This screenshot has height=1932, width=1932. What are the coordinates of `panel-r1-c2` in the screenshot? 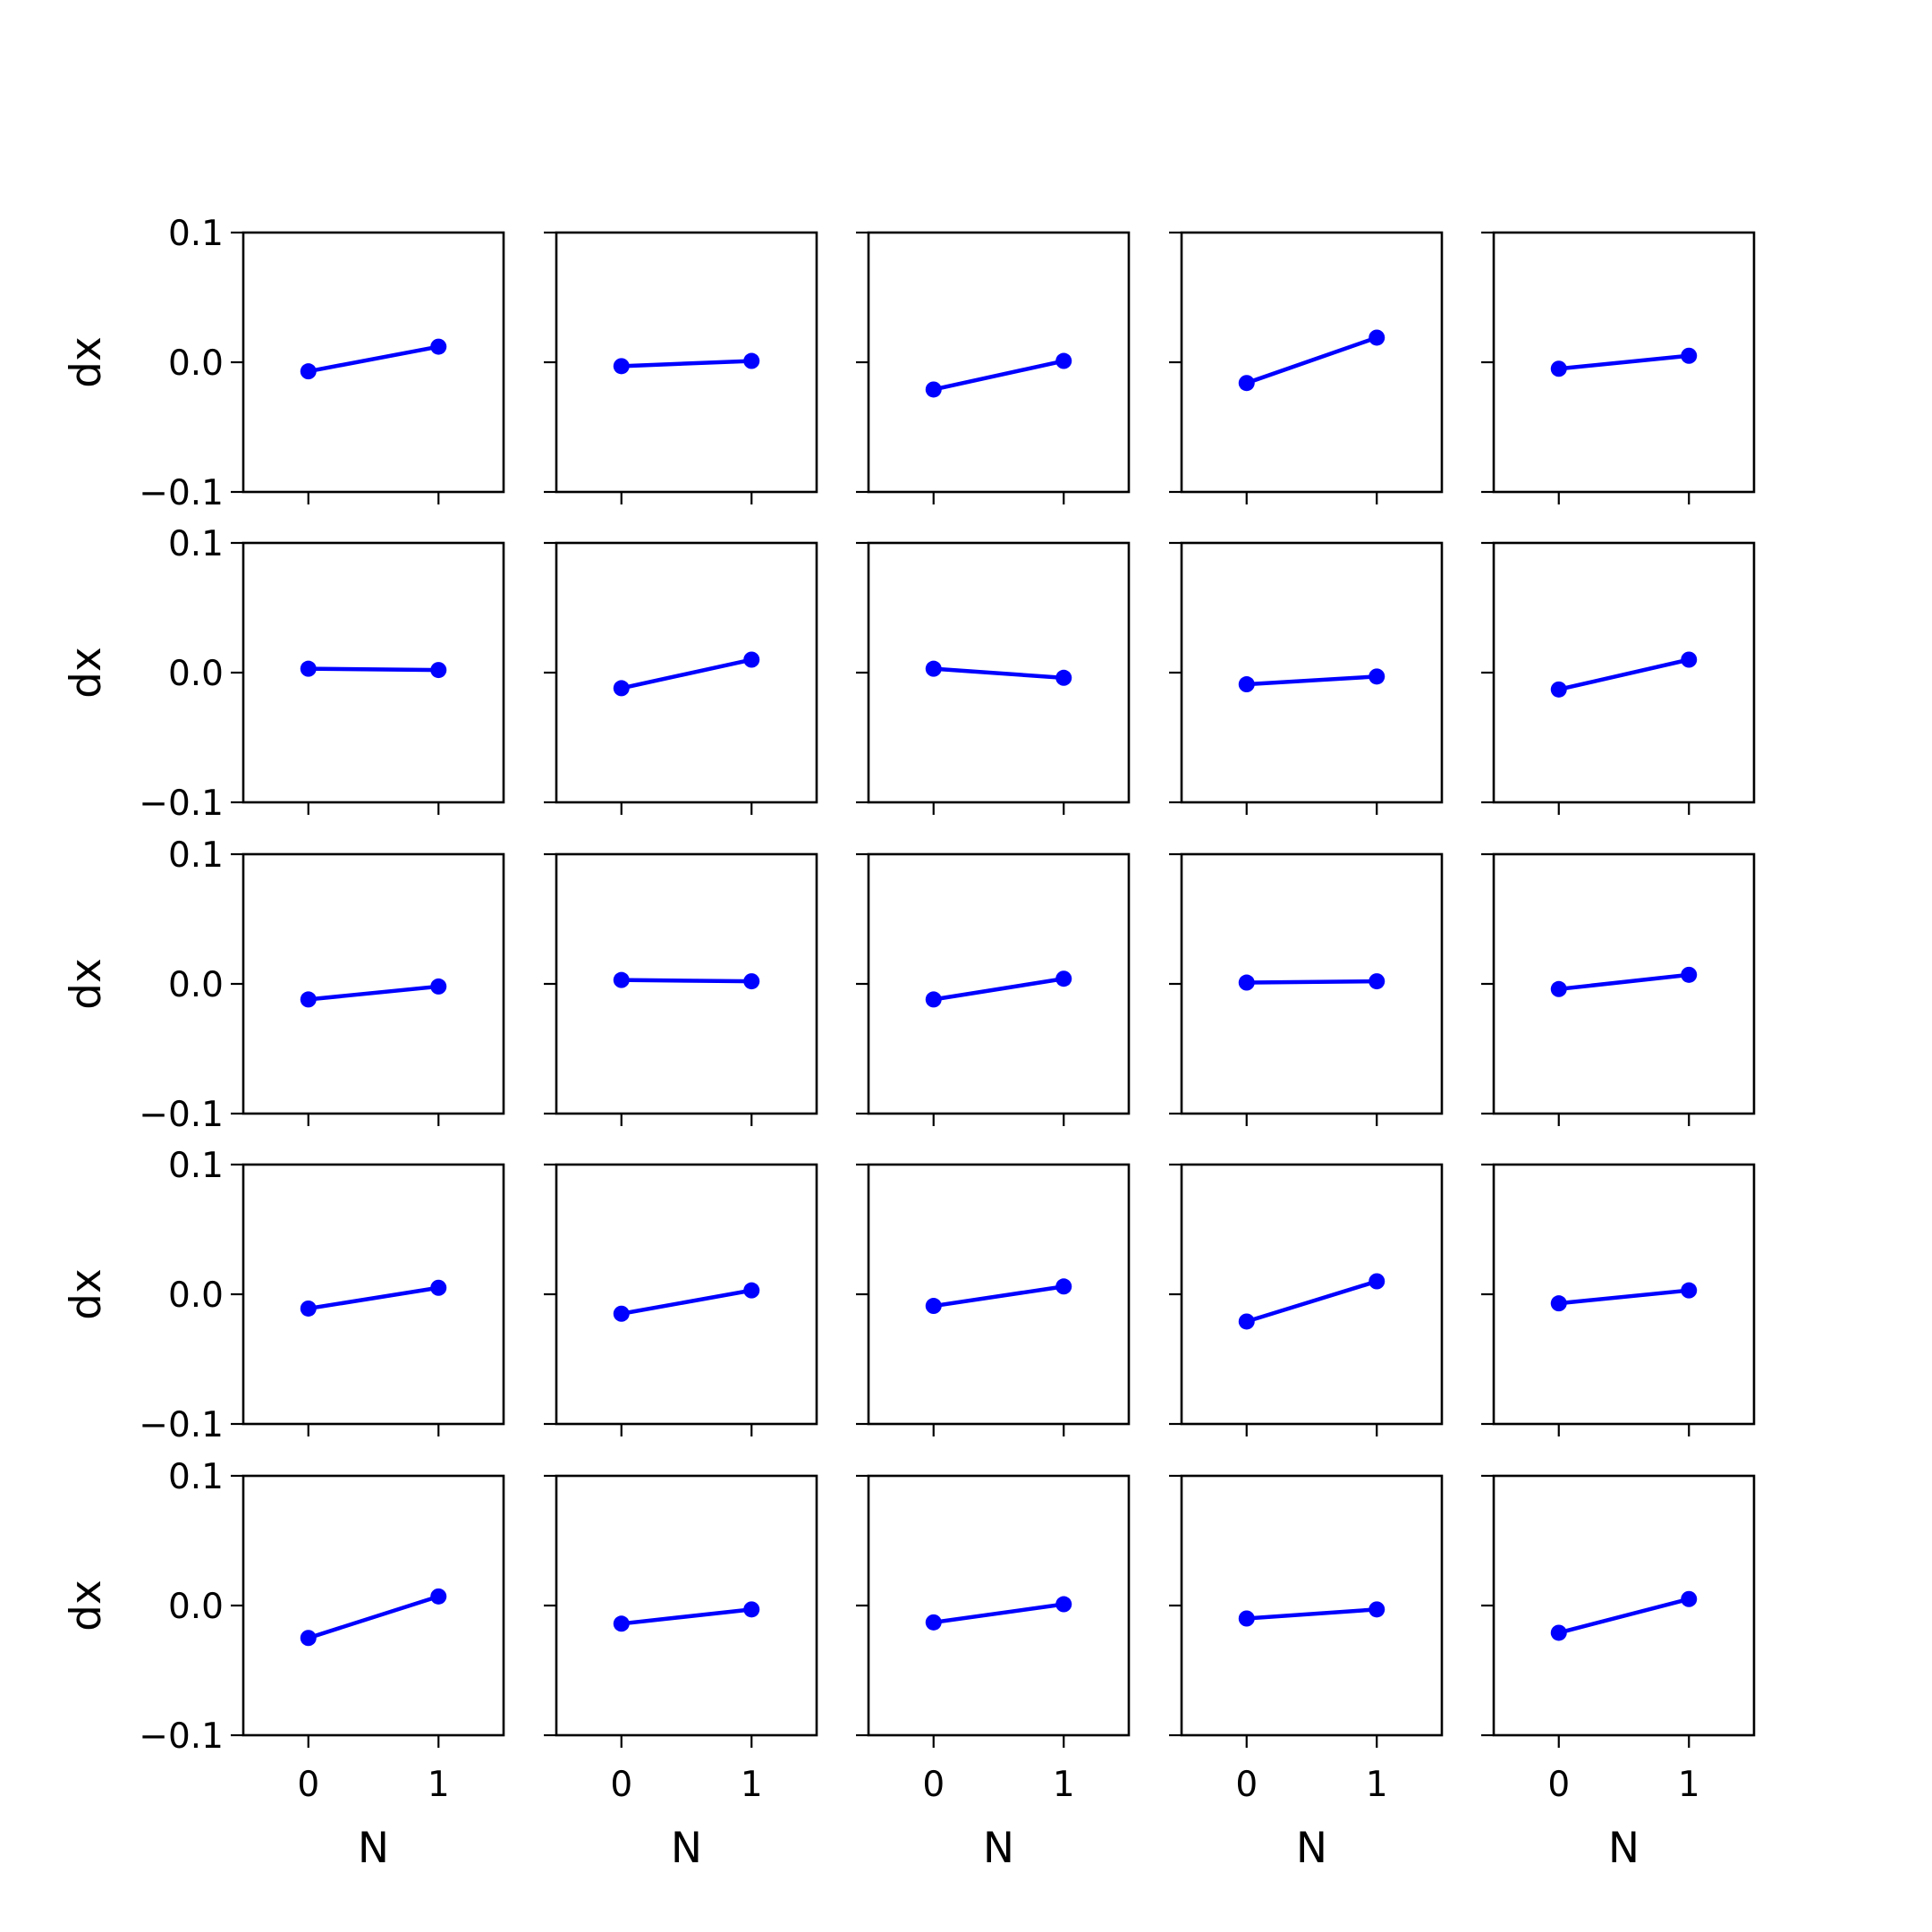 It's located at (993, 678).